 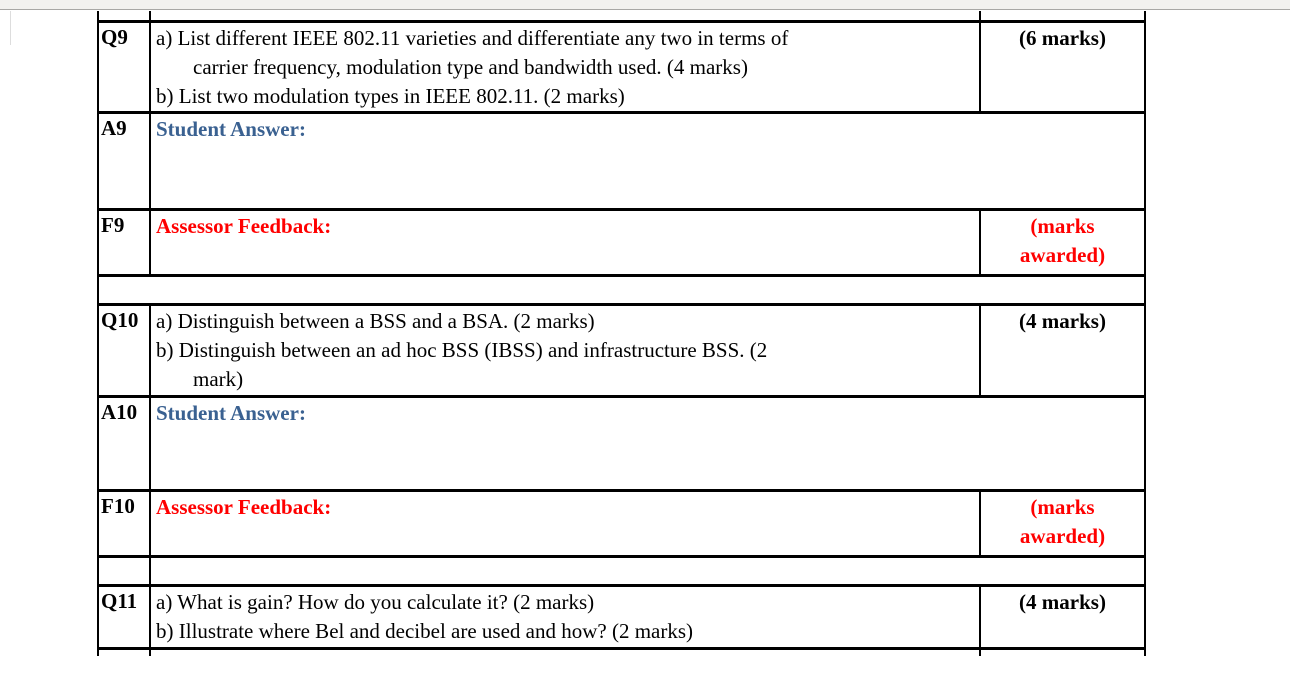 I want to click on row-label-q10: Q10, so click(x=124, y=350).